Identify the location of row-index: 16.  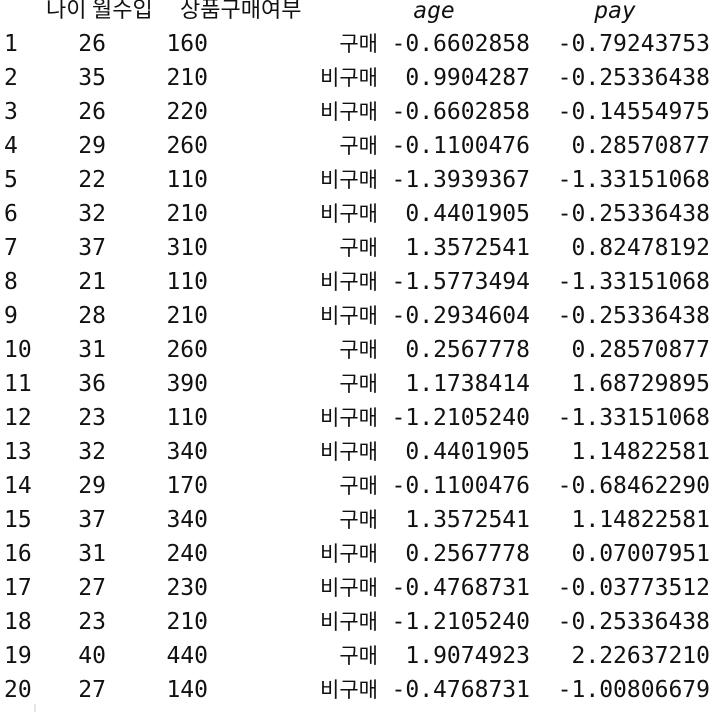
(18, 554).